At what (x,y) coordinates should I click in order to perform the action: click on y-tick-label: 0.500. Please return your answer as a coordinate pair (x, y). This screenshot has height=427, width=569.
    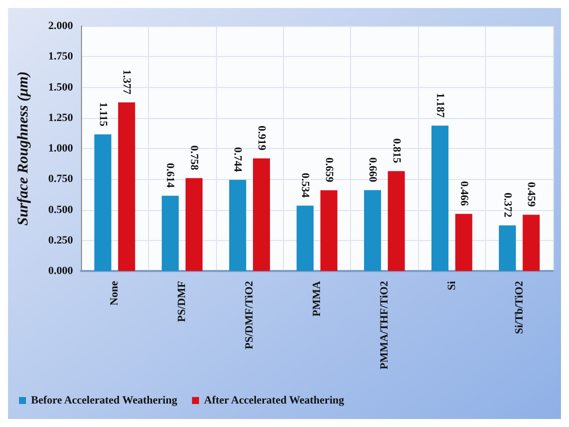
    Looking at the image, I should click on (61, 210).